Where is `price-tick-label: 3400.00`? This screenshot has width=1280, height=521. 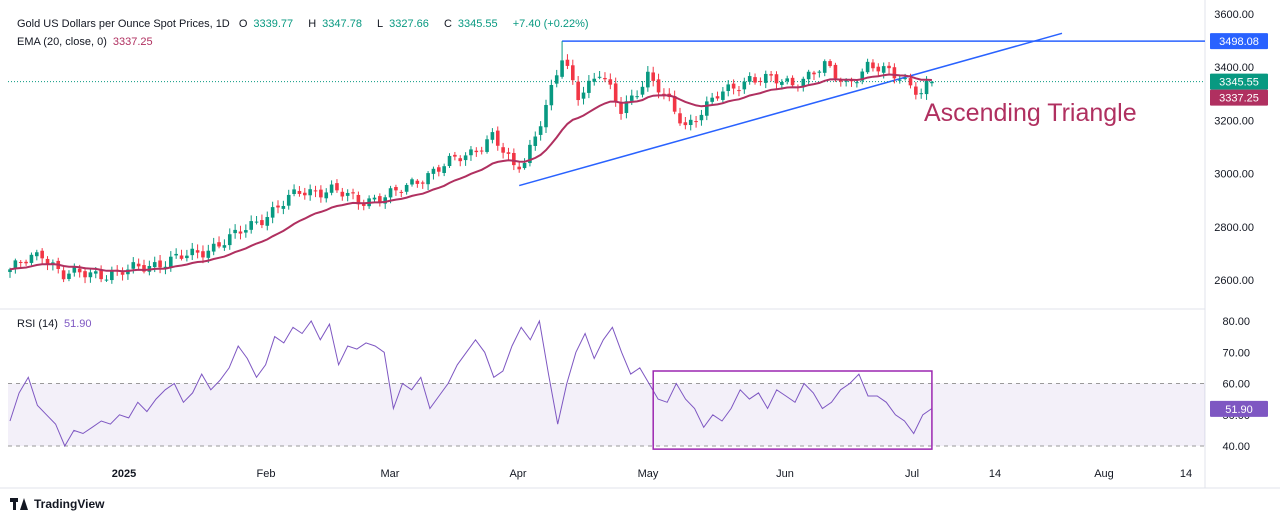
price-tick-label: 3400.00 is located at coordinates (1234, 68).